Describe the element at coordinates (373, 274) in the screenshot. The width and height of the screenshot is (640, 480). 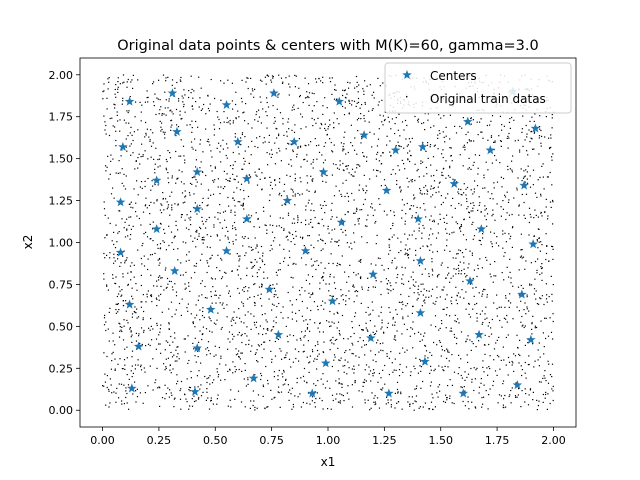
I see `center-star-marker` at that location.